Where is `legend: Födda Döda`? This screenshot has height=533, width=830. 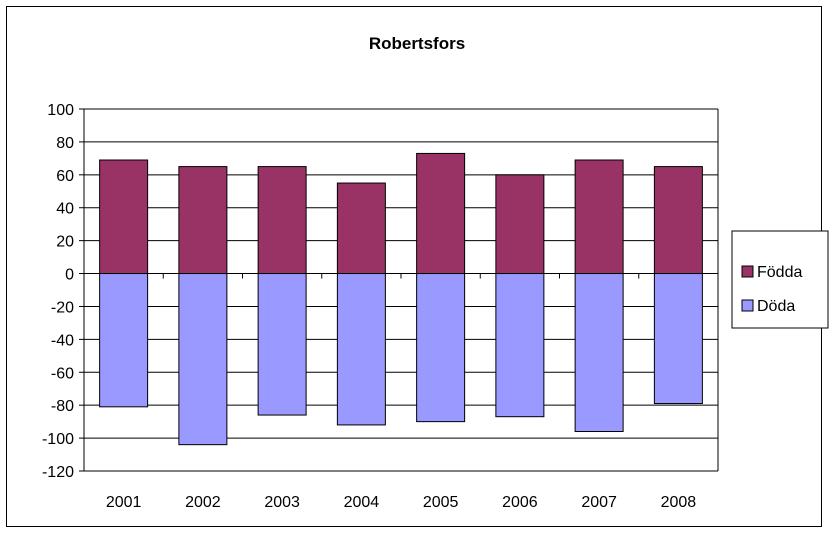 legend: Födda Döda is located at coordinates (780, 279).